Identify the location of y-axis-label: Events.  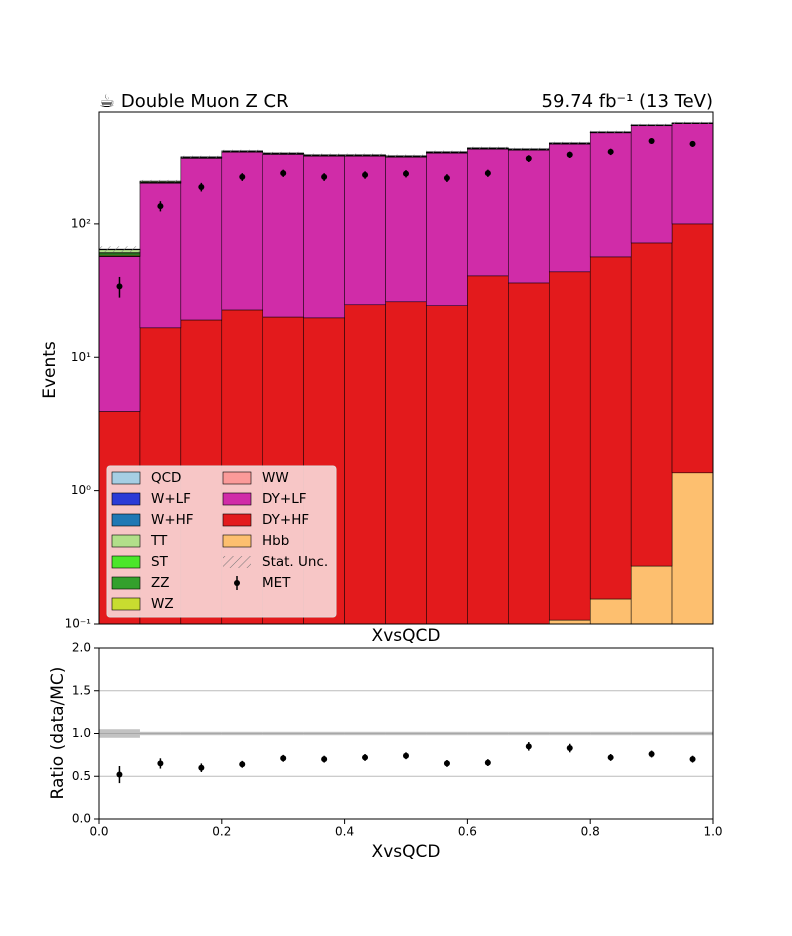
(50, 370).